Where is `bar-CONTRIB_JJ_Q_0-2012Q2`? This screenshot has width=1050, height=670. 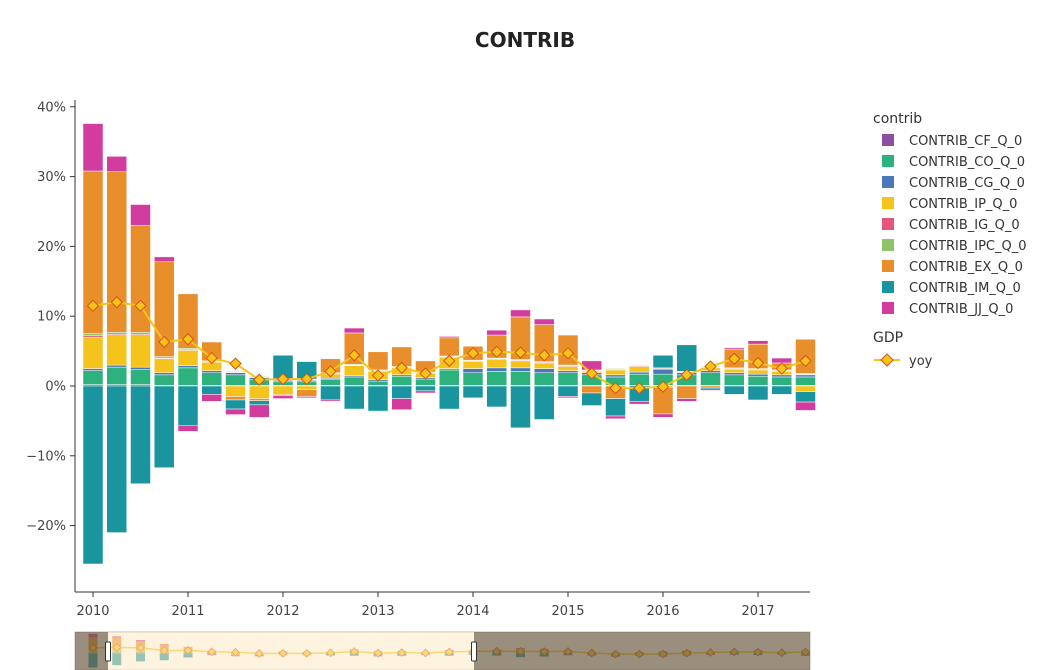 bar-CONTRIB_JJ_Q_0-2012Q2 is located at coordinates (306, 397).